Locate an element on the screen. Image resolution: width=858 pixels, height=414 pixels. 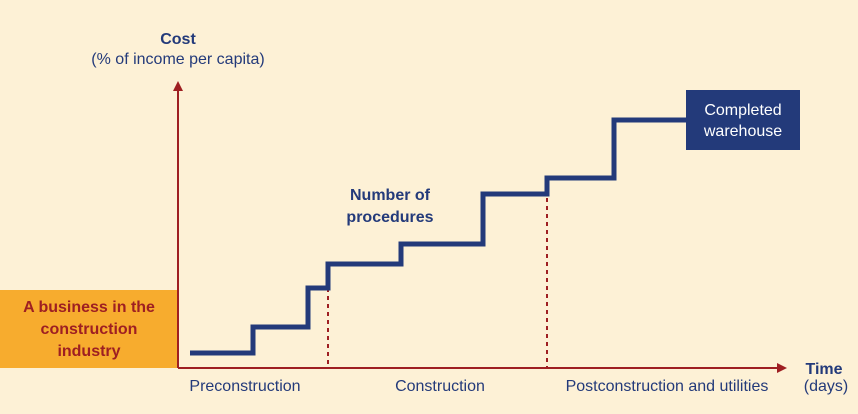
start-box-text: construction is located at coordinates (89, 329).